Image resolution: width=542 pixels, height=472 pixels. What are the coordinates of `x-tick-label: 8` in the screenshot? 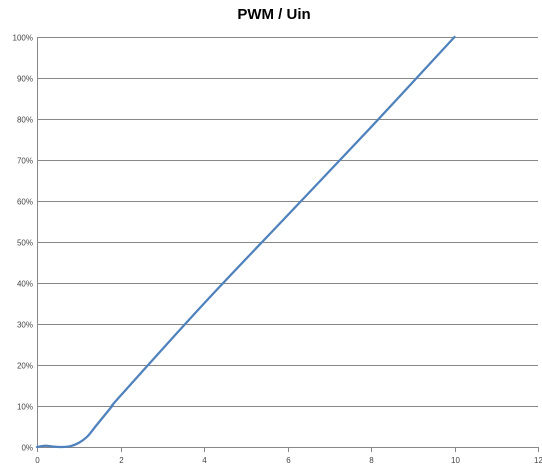 It's located at (371, 460).